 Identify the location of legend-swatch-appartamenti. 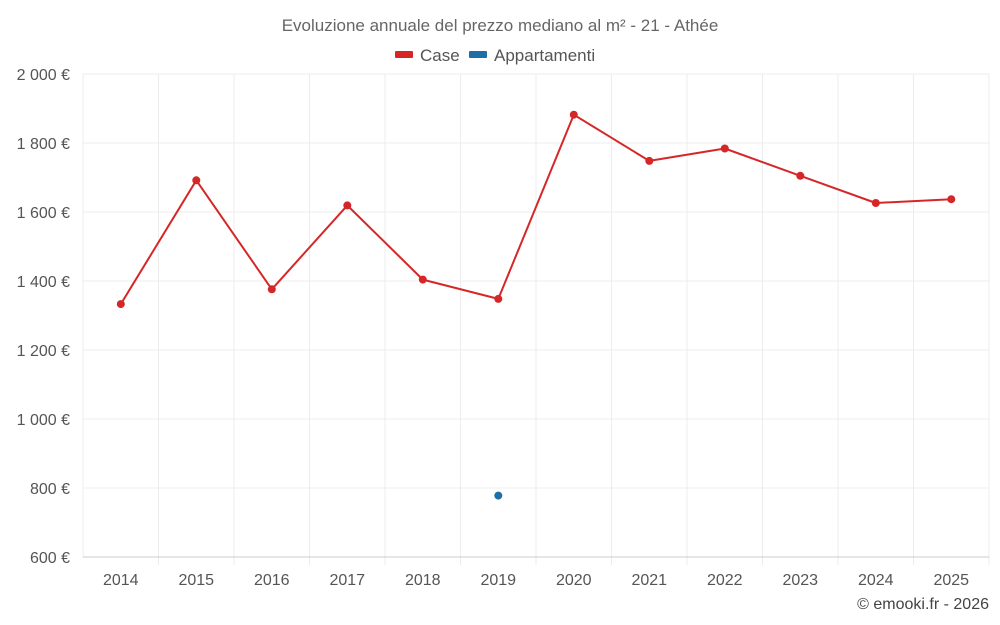
(478, 54).